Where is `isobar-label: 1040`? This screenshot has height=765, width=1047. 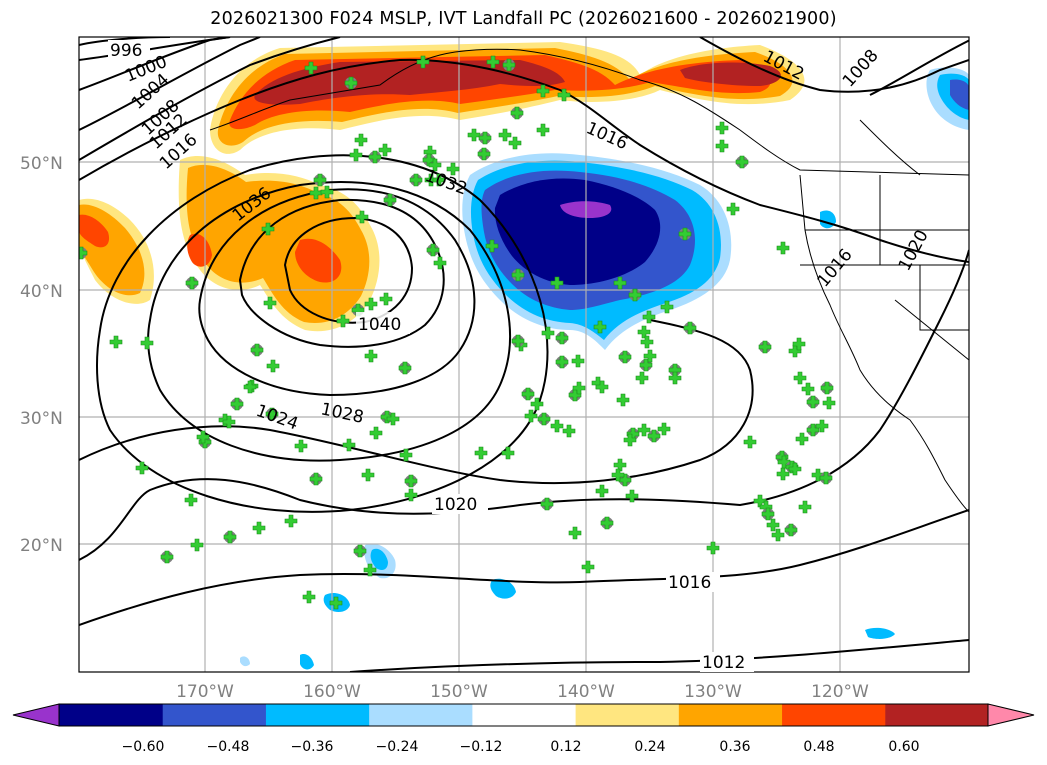 isobar-label: 1040 is located at coordinates (379, 325).